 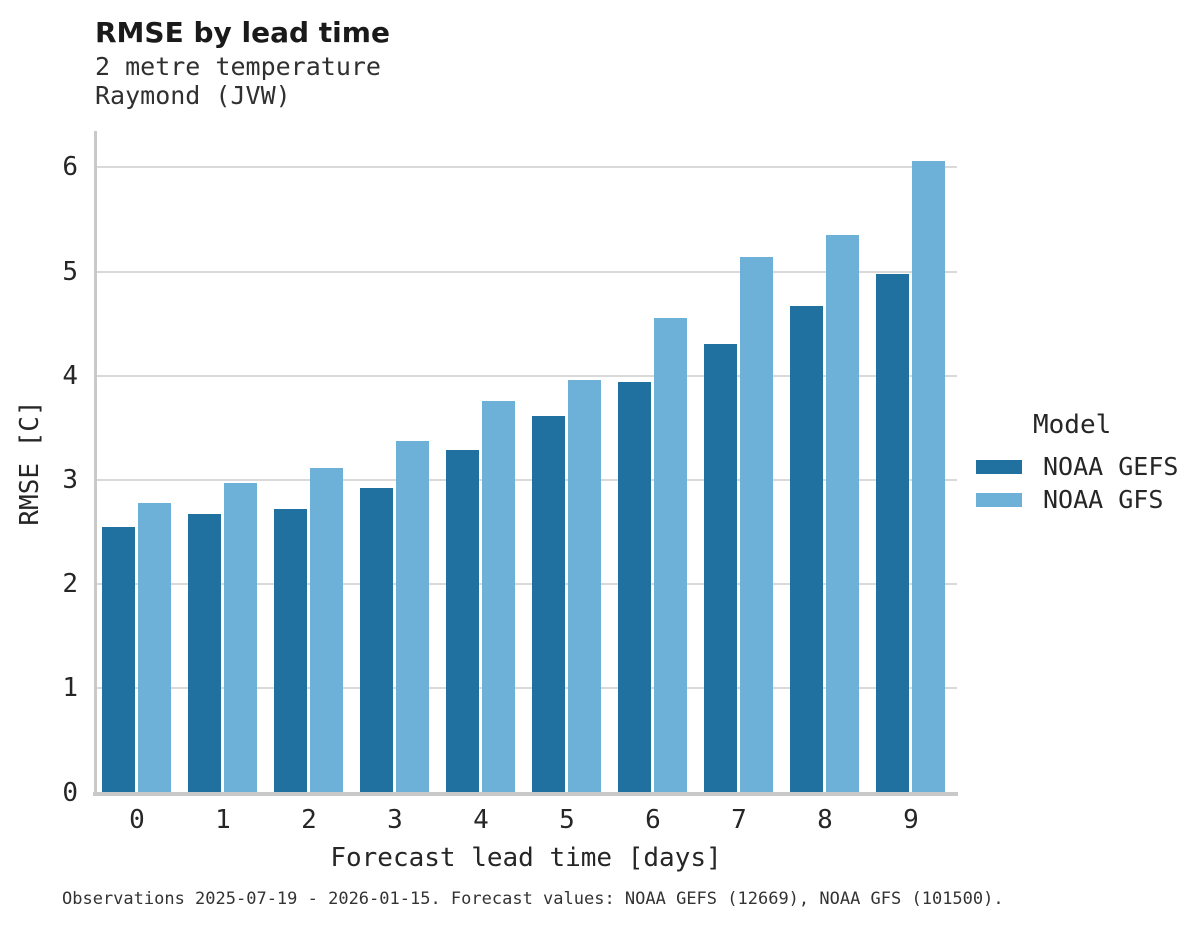 What do you see at coordinates (1111, 466) in the screenshot?
I see `legend-label-noaa-gefs: NOAA GEFS` at bounding box center [1111, 466].